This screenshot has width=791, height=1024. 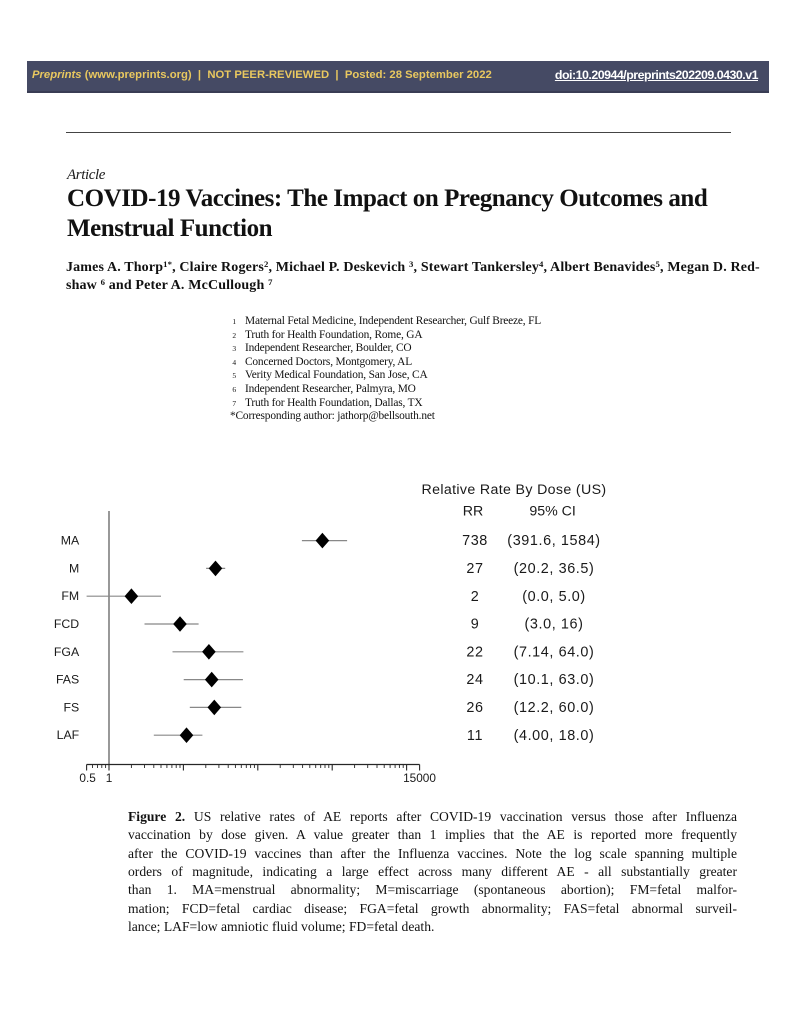 I want to click on svg-text: M, so click(x=74, y=568).